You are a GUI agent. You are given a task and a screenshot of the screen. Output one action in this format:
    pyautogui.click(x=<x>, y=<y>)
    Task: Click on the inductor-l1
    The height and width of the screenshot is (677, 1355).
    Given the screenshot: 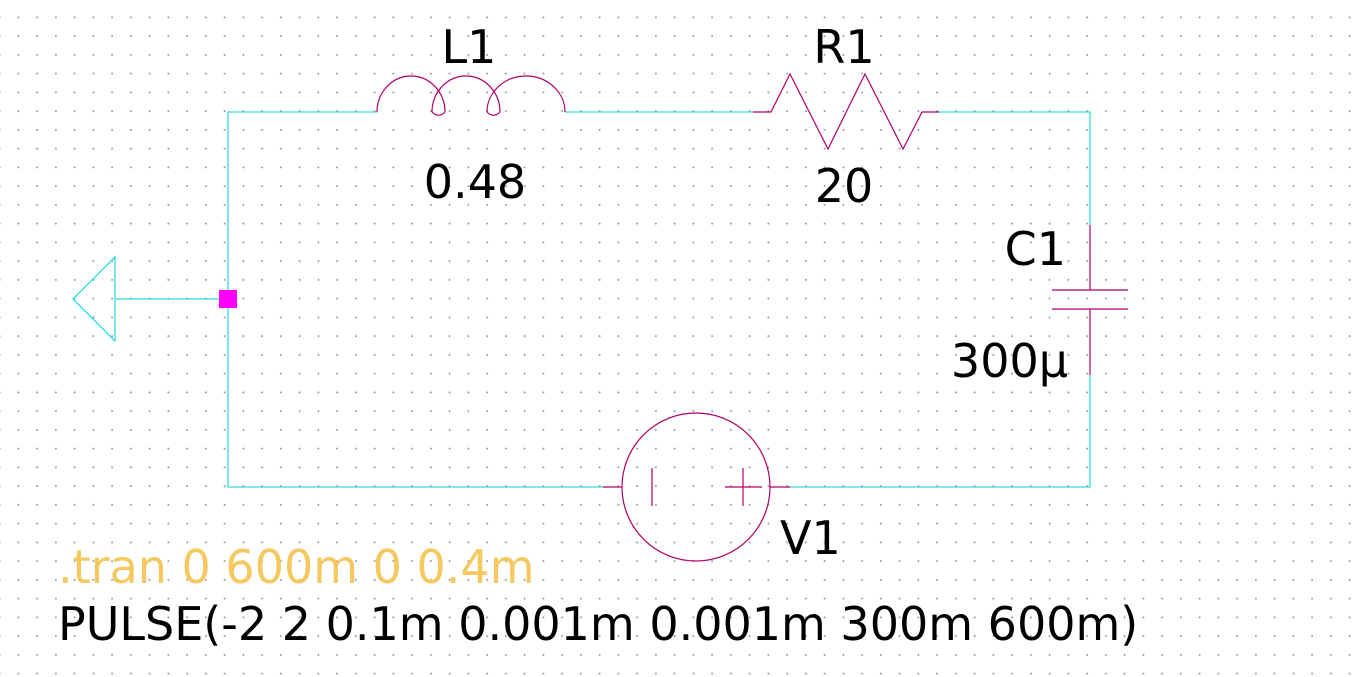 What is the action you would take?
    pyautogui.click(x=471, y=95)
    